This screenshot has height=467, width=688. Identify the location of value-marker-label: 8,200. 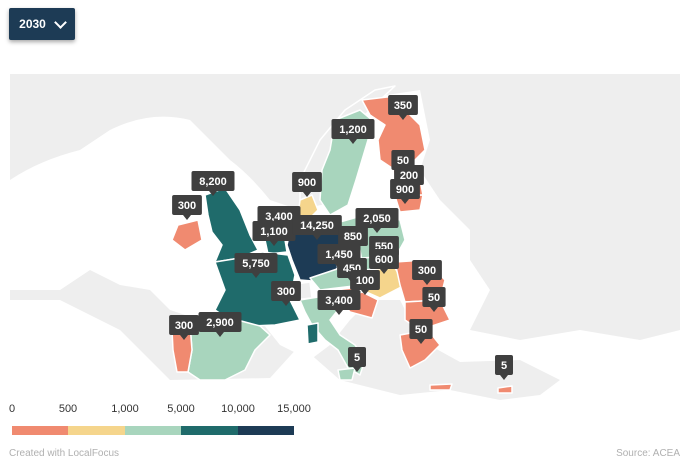
(213, 182).